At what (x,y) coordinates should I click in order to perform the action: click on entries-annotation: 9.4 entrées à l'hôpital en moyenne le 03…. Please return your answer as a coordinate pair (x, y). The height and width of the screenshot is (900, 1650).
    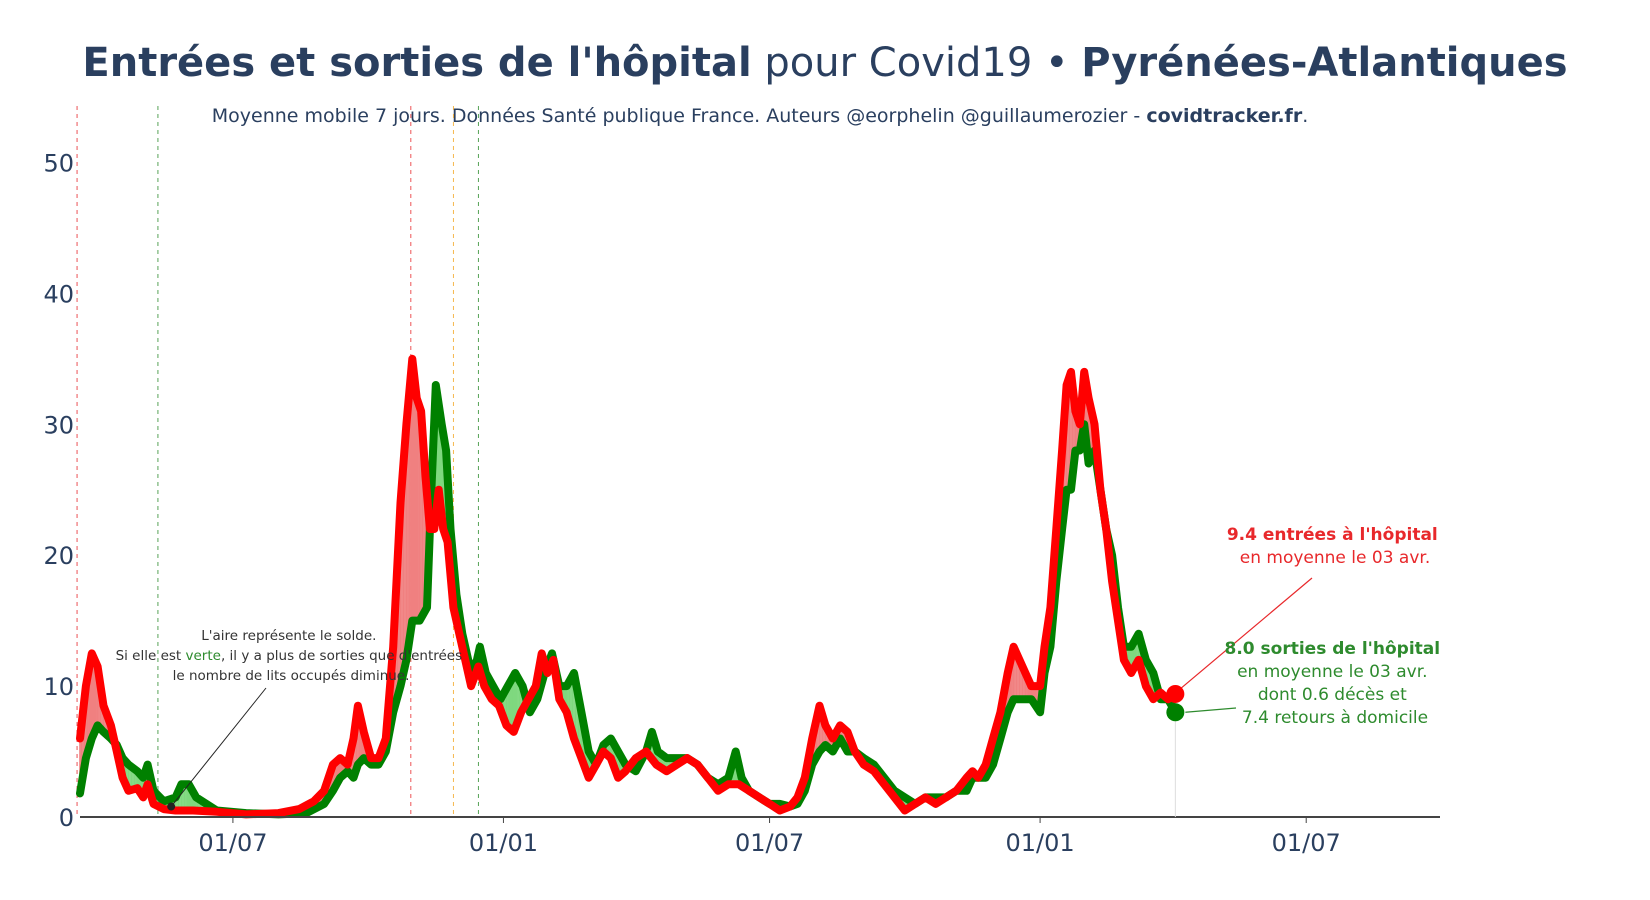
    Looking at the image, I should click on (1335, 546).